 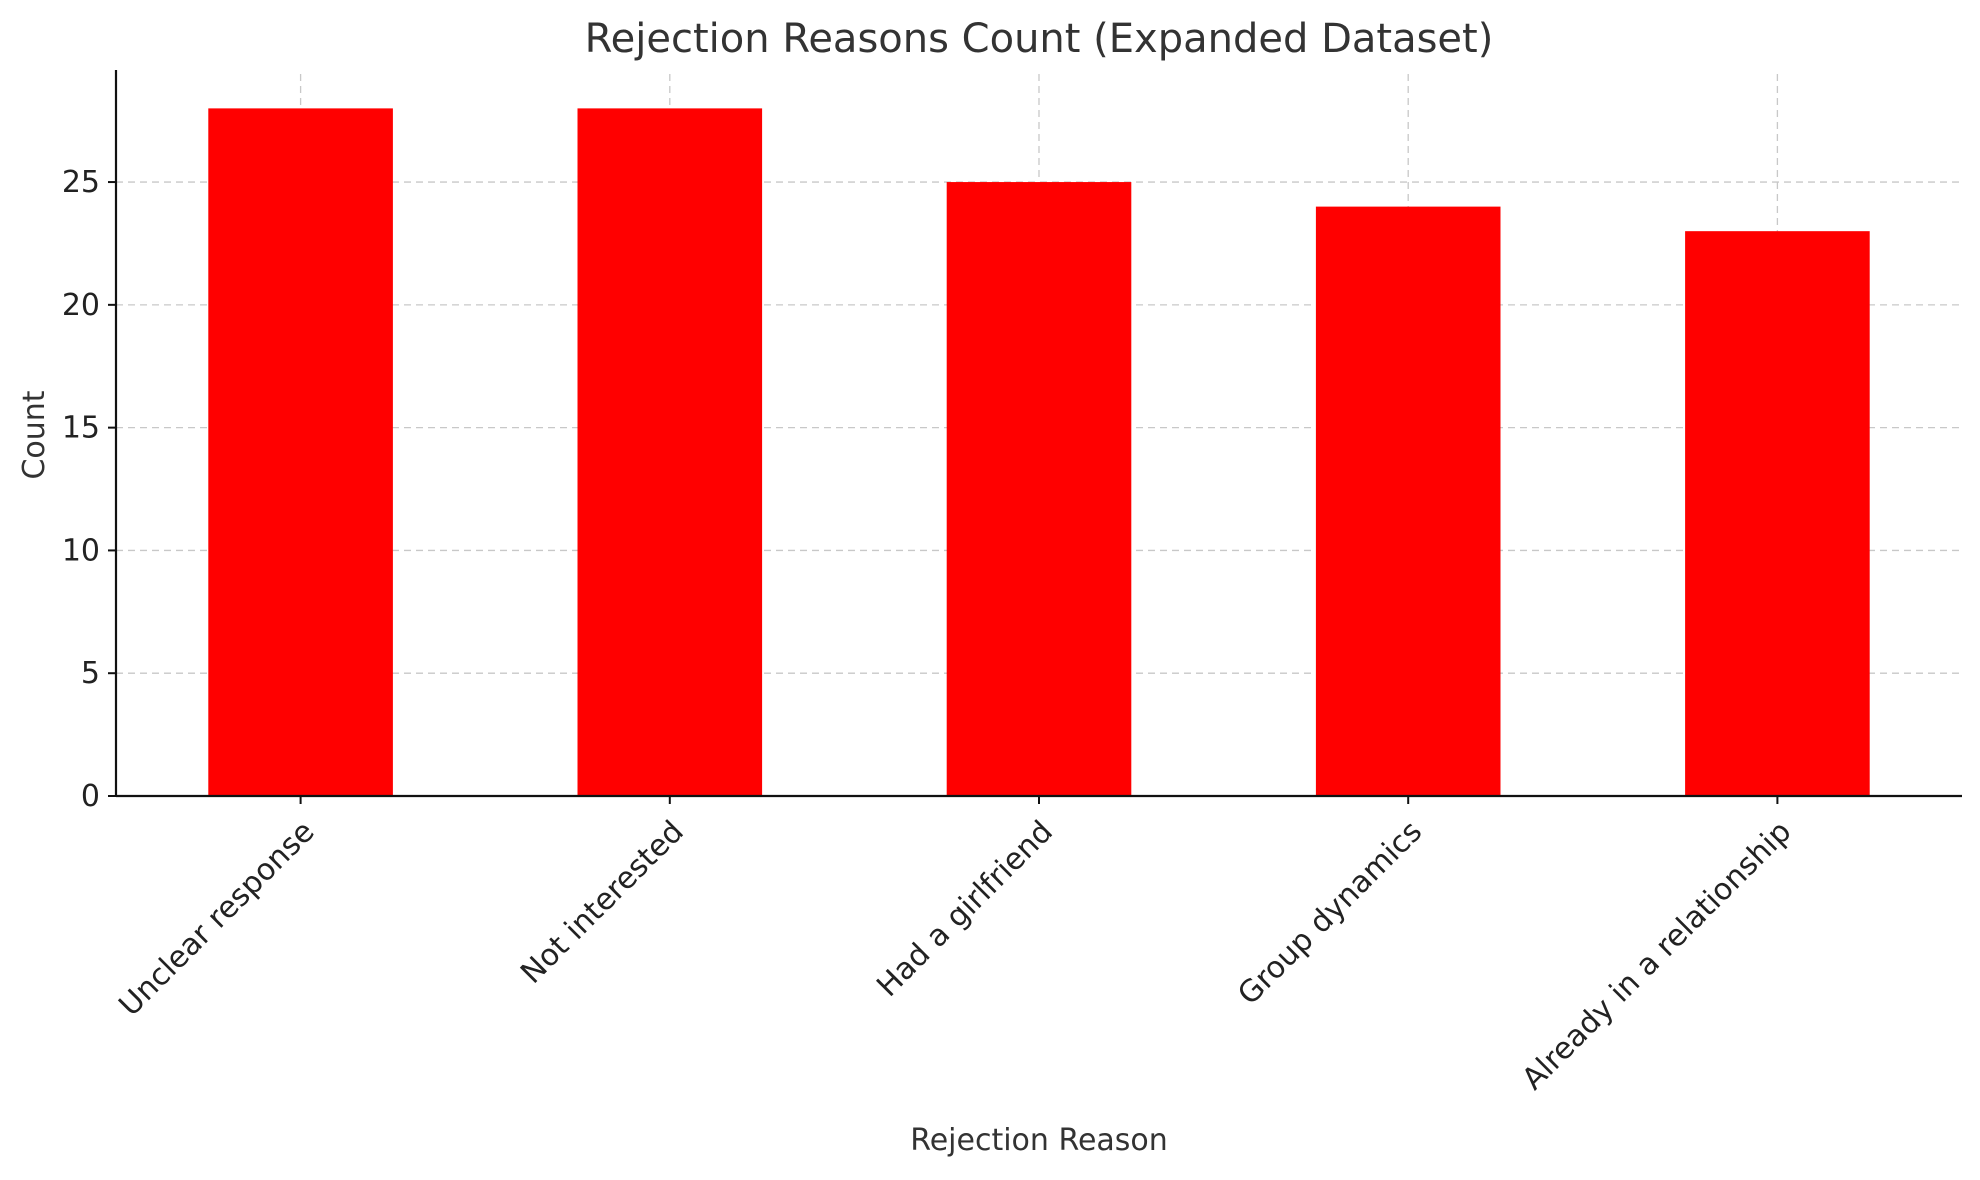 What do you see at coordinates (81, 550) in the screenshot?
I see `y-tick-label: 10` at bounding box center [81, 550].